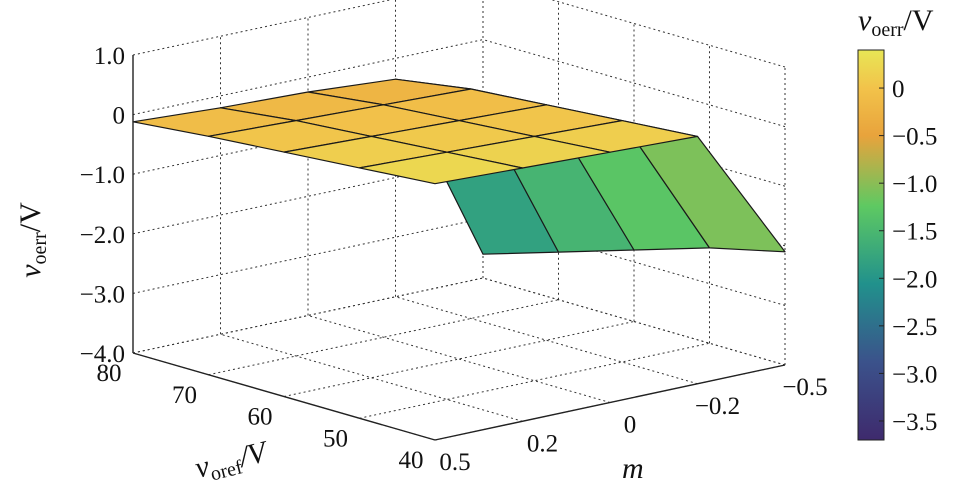 The width and height of the screenshot is (958, 485). What do you see at coordinates (633, 468) in the screenshot?
I see `y-axis-label: m` at bounding box center [633, 468].